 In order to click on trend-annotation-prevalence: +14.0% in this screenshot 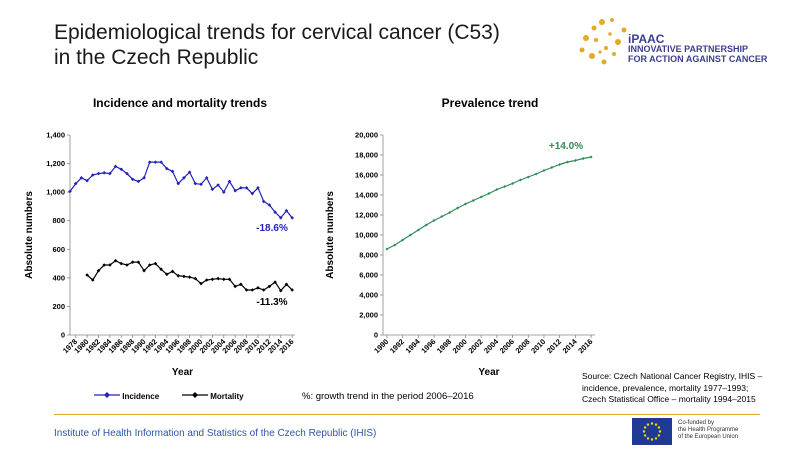, I will do `click(566, 146)`.